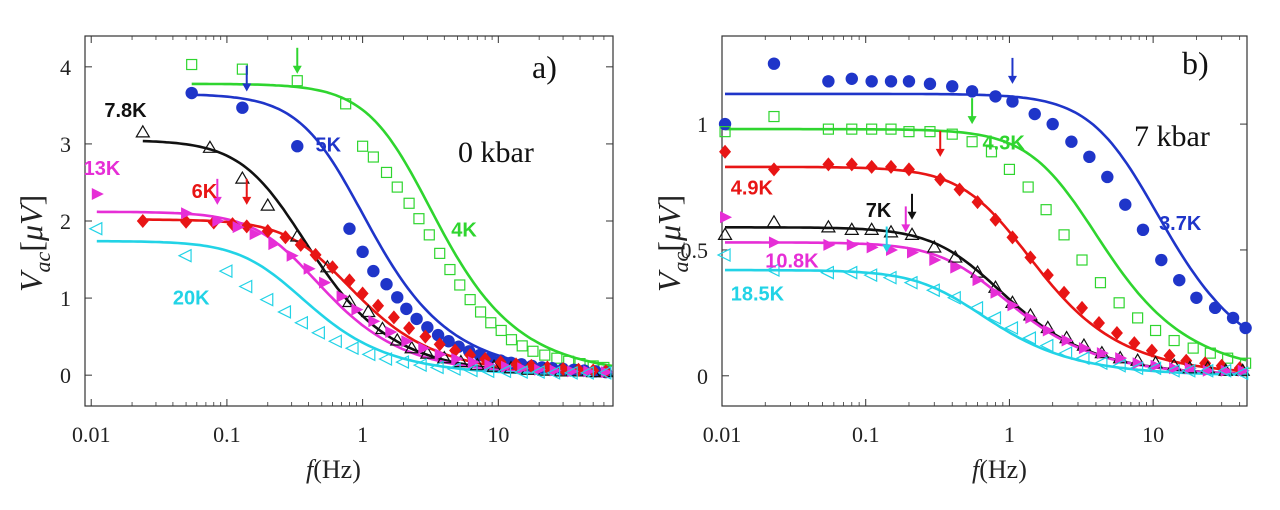  I want to click on y-tick-label: 0.5, so click(695, 250).